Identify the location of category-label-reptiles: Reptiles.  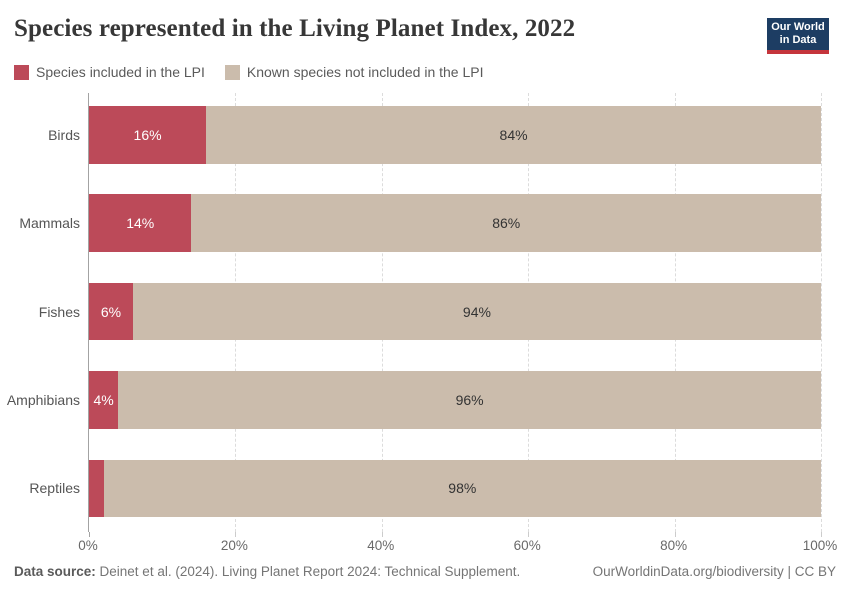
(54, 488).